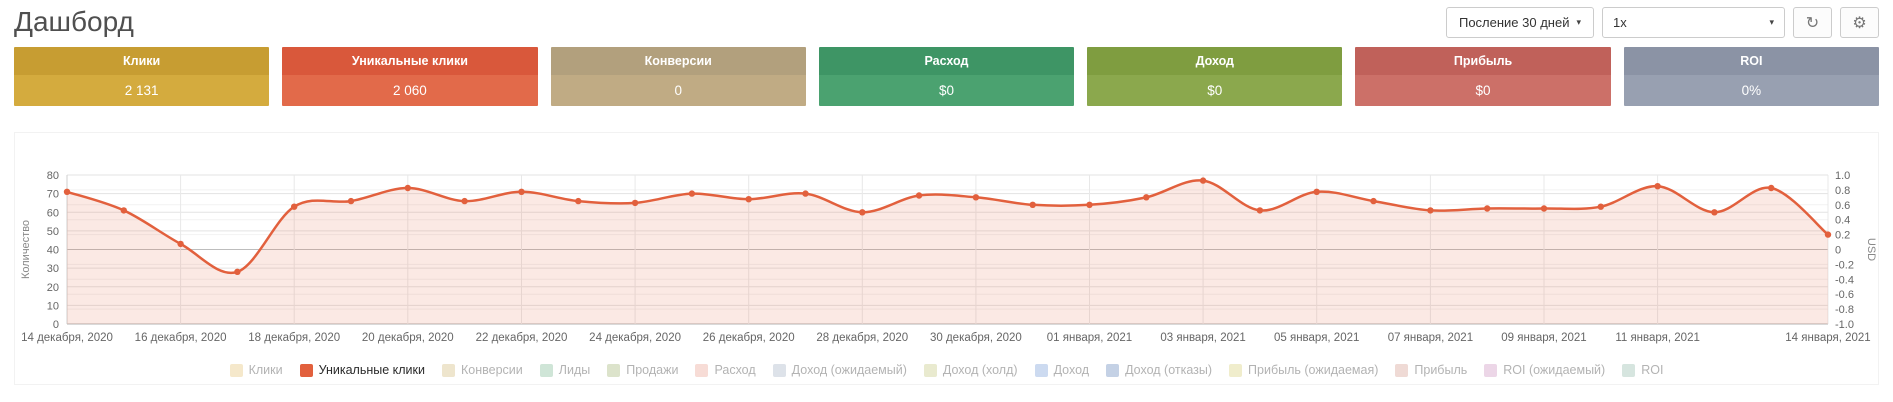 The image size is (1893, 402). What do you see at coordinates (1871, 249) in the screenshot?
I see `svg-text: USD` at bounding box center [1871, 249].